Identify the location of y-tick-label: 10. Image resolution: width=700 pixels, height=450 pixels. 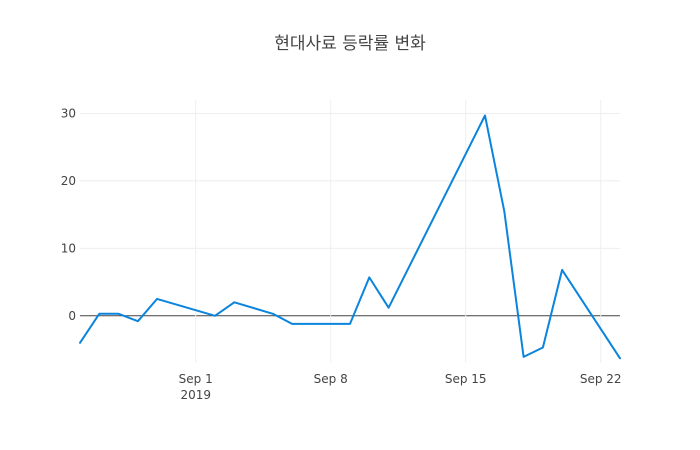
(68, 248).